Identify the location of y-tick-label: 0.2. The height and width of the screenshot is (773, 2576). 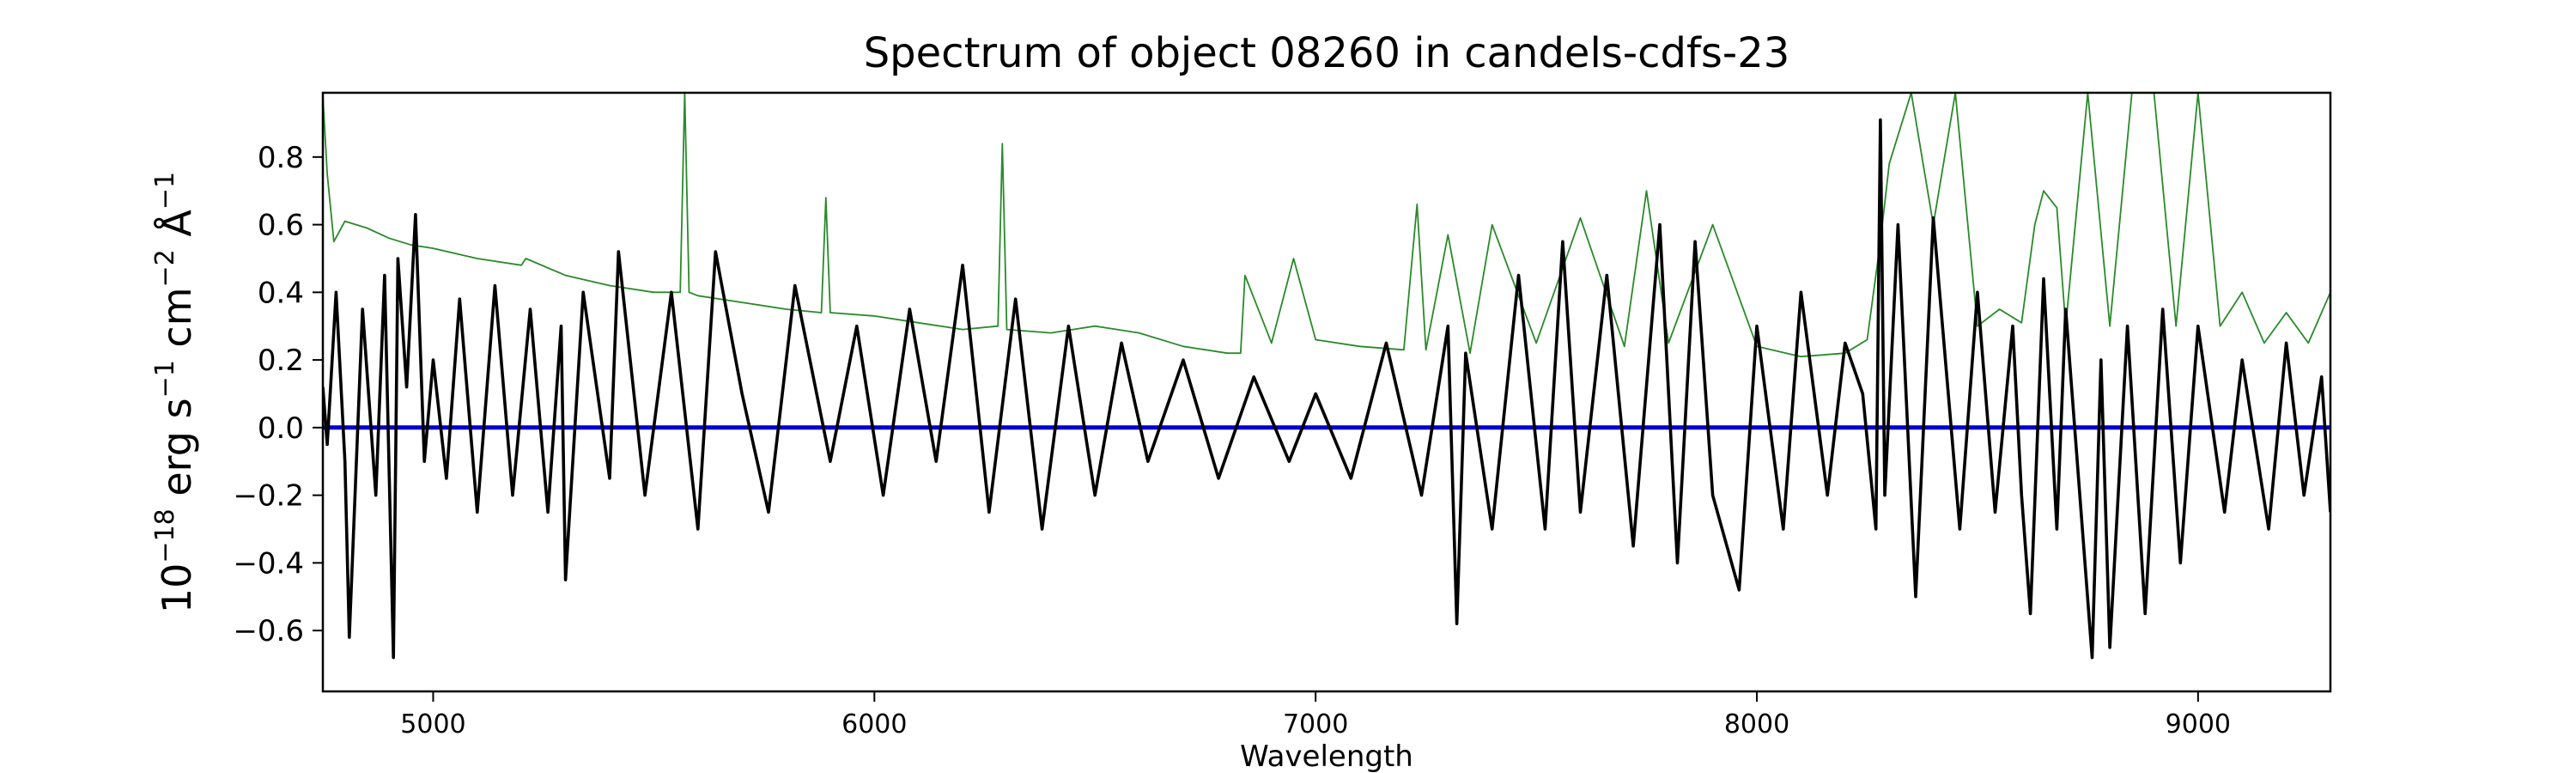
(281, 361).